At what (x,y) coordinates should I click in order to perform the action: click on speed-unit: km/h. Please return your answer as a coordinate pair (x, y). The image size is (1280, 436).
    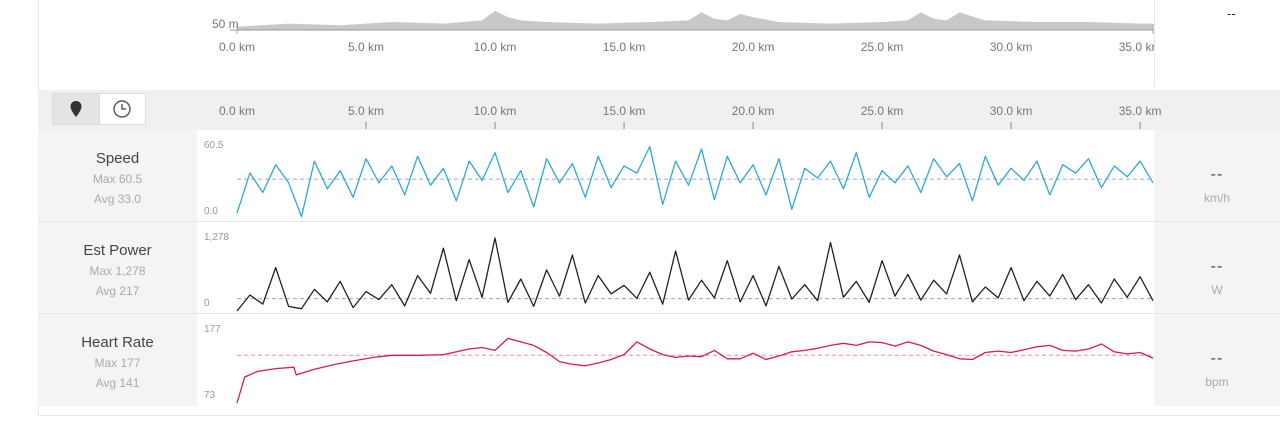
    Looking at the image, I should click on (1216, 198).